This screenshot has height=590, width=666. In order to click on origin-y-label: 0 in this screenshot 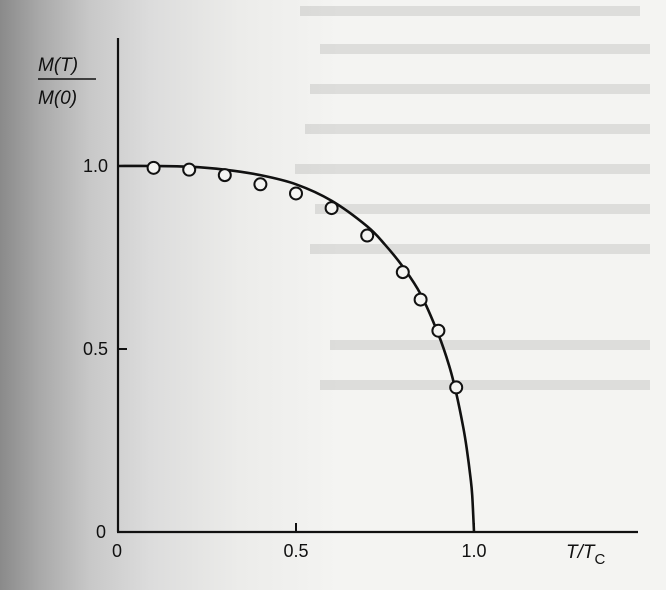, I will do `click(101, 532)`.